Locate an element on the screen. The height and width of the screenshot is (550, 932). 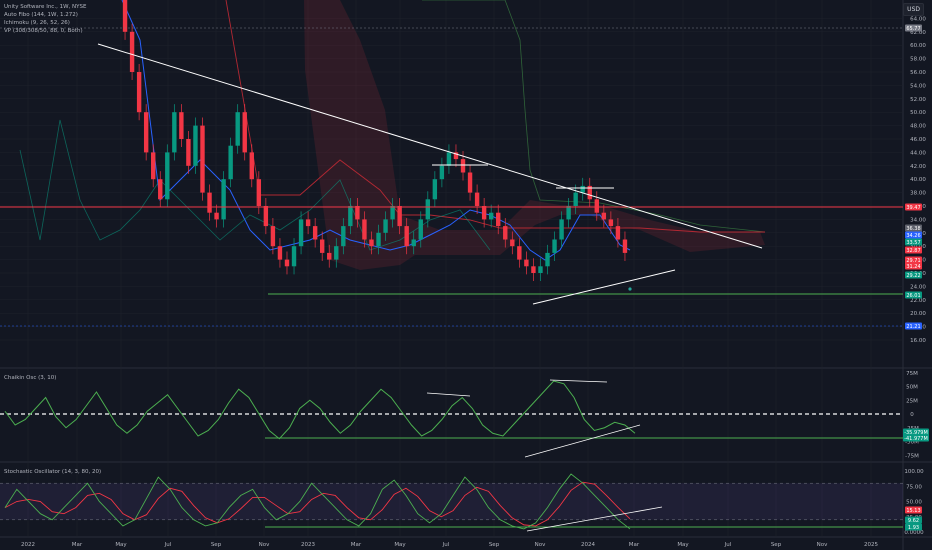
price-tag: 21.21 is located at coordinates (913, 326).